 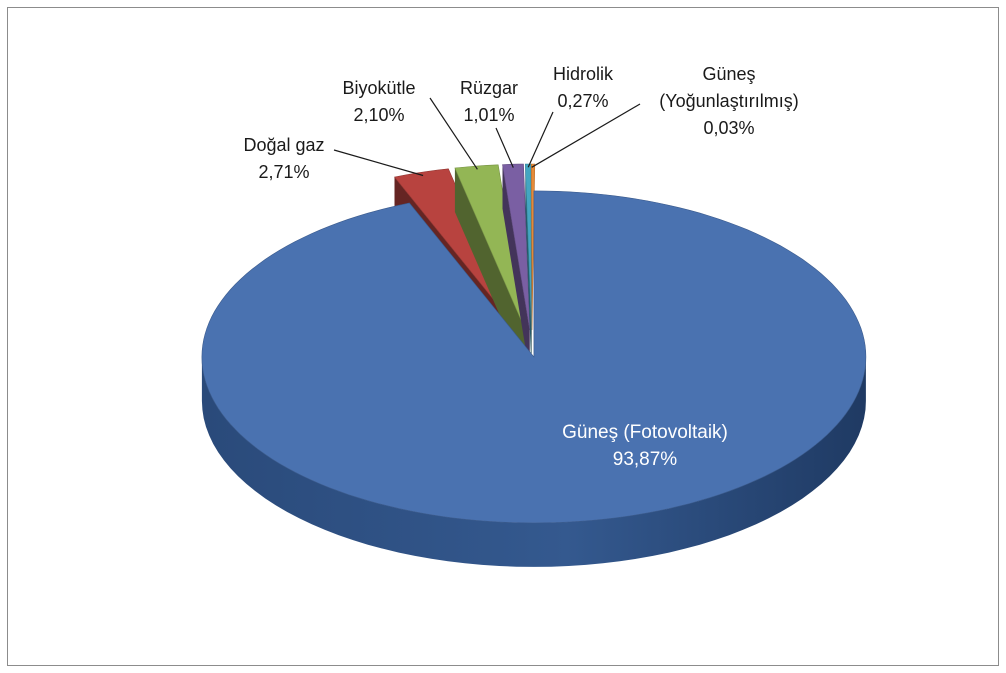 I want to click on leader-line-hidrolik, so click(x=540, y=139).